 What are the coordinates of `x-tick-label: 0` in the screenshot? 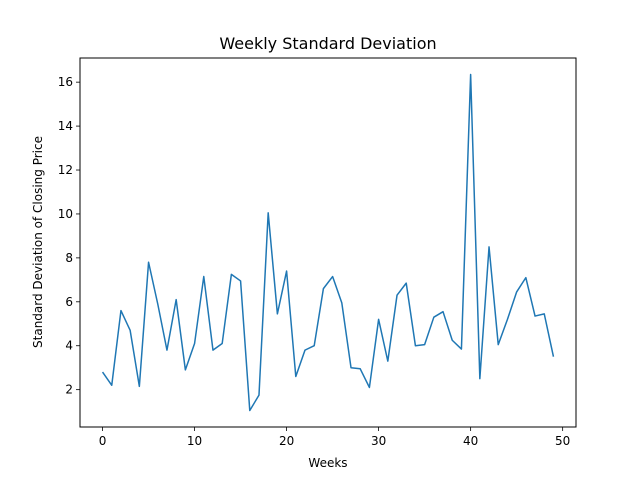 It's located at (103, 441).